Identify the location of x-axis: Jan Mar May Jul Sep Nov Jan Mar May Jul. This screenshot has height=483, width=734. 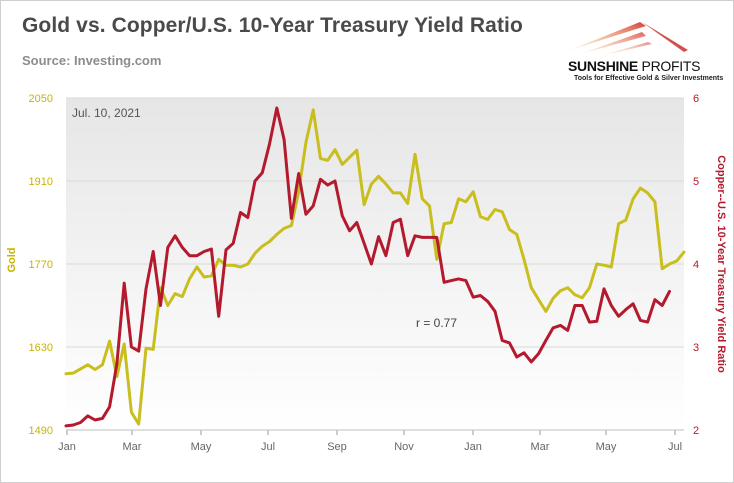
(371, 441).